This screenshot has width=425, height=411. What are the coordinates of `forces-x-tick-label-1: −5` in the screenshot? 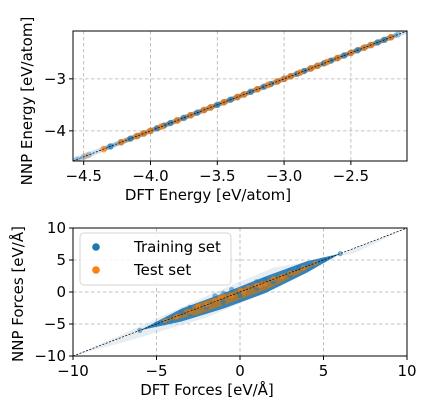 It's located at (156, 371).